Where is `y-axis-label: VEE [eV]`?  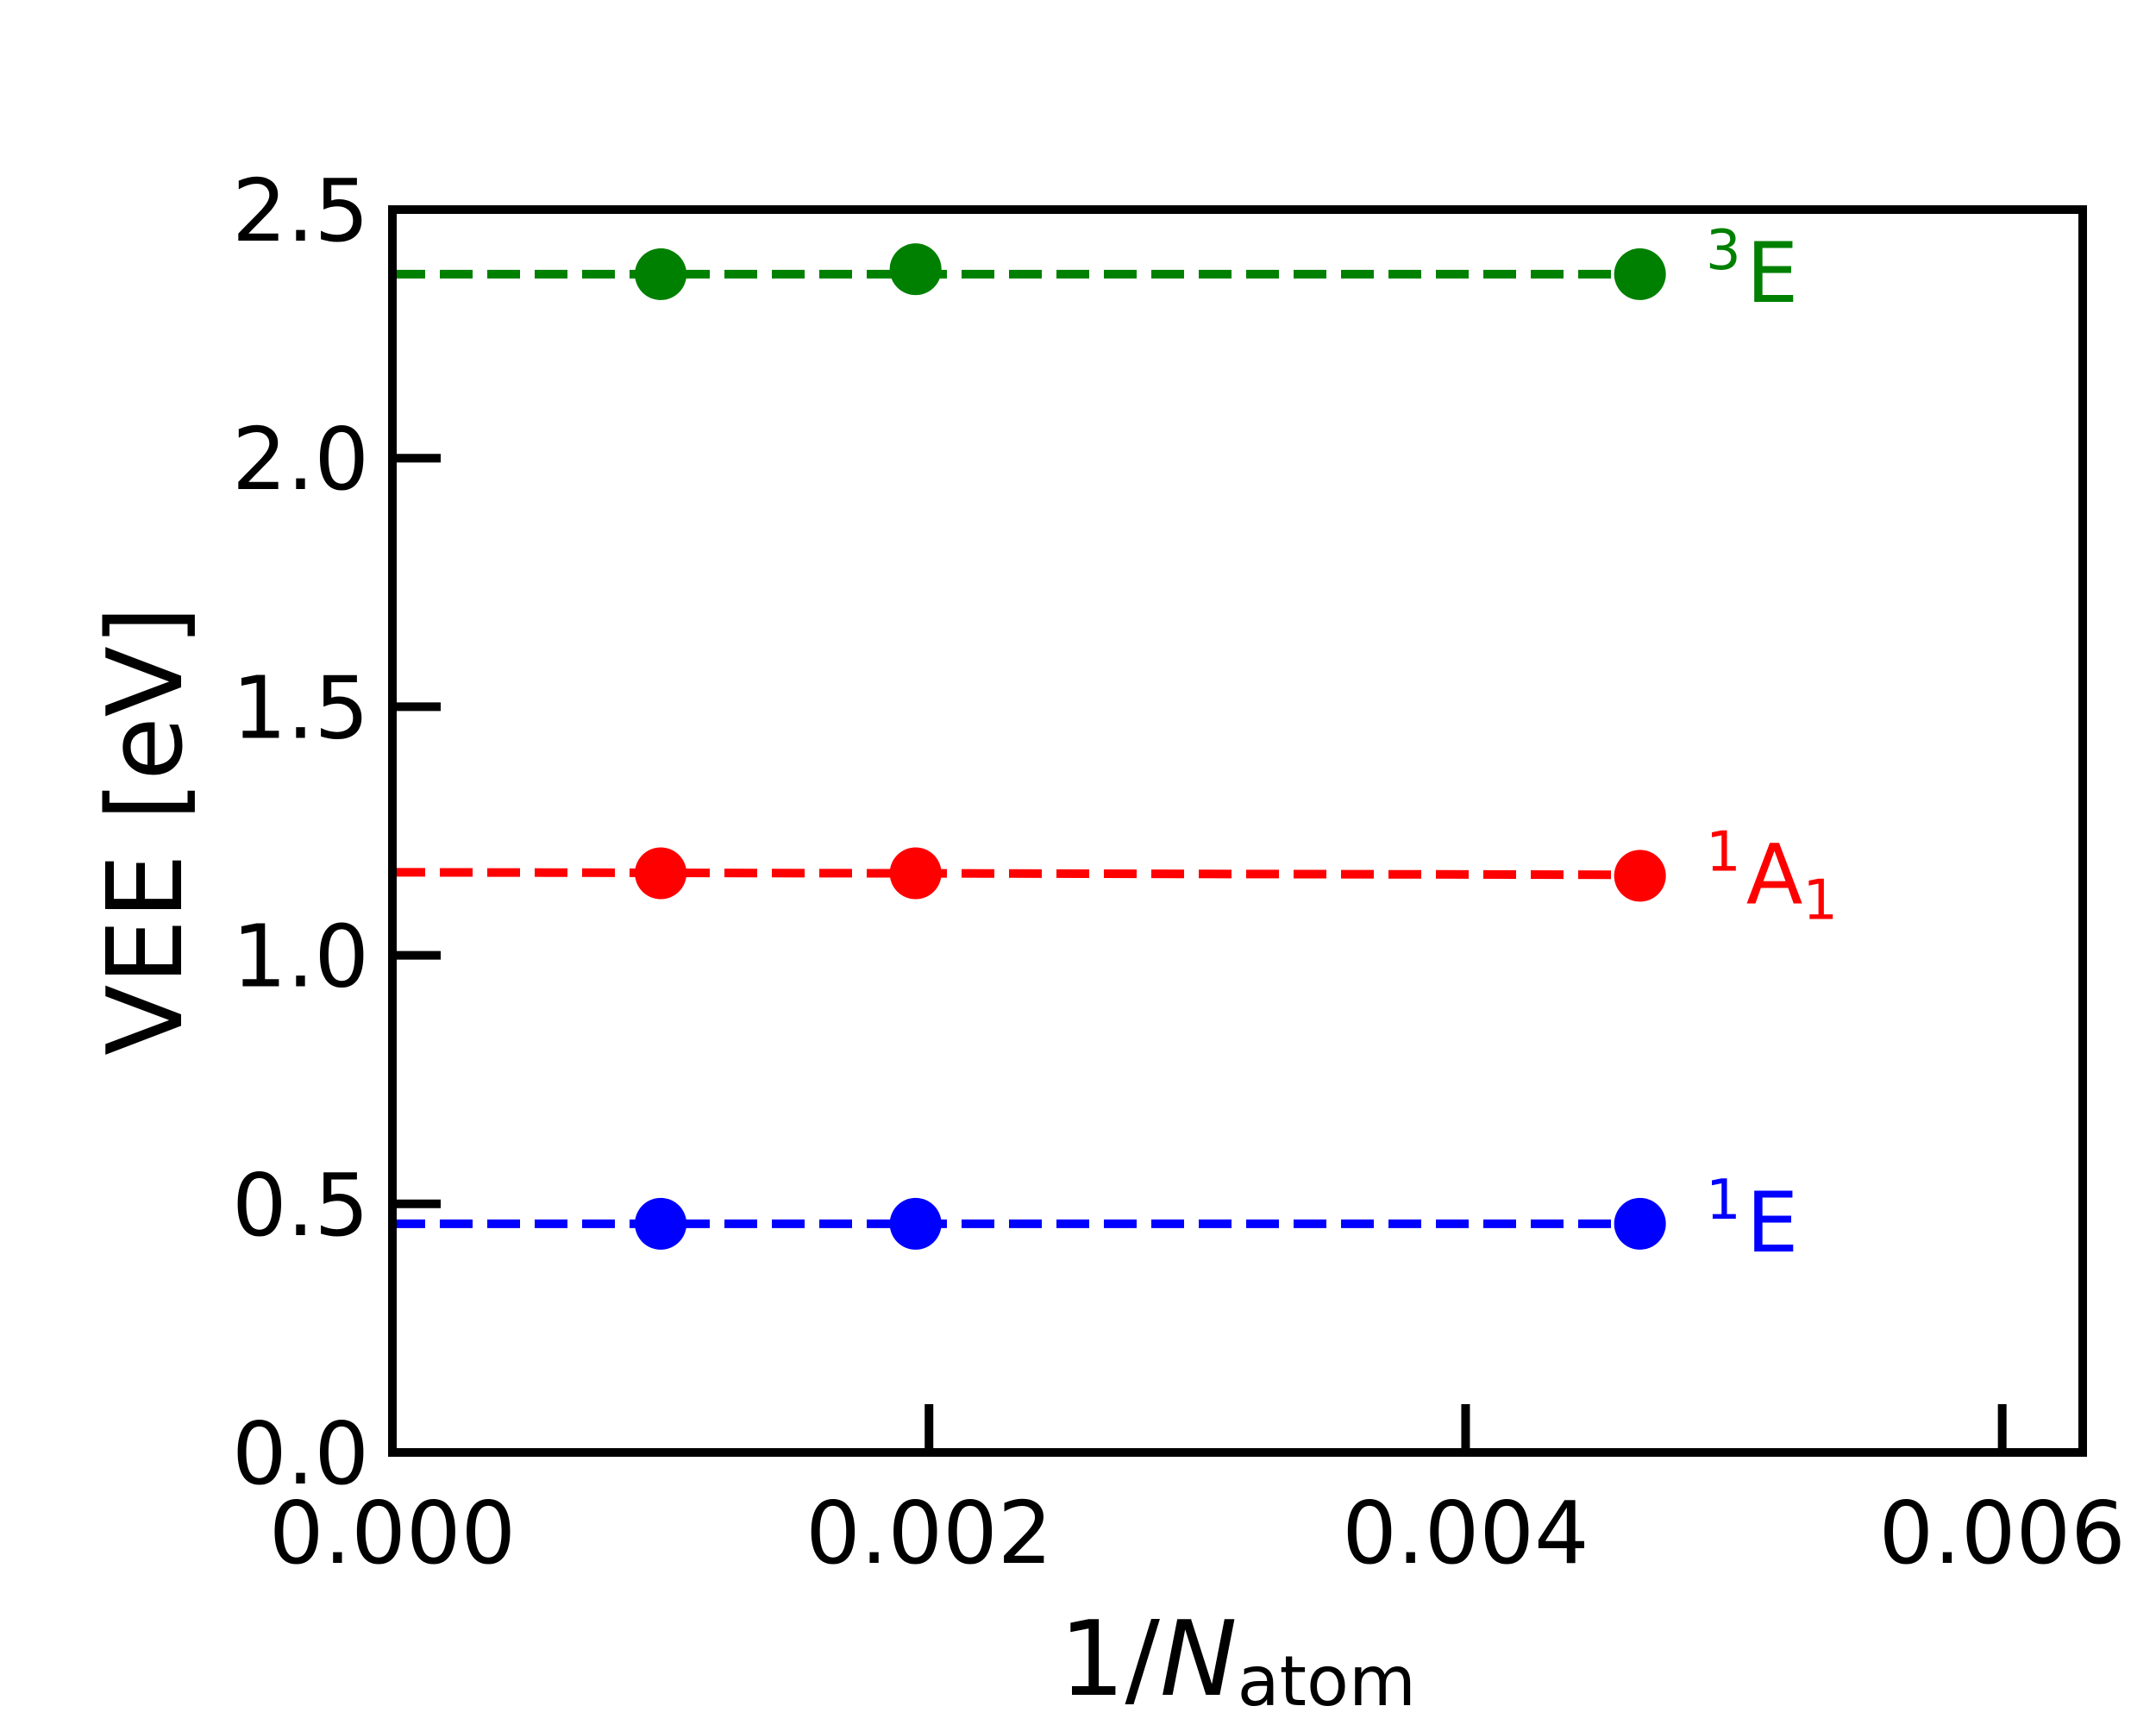
y-axis-label: VEE [eV] is located at coordinates (146, 830).